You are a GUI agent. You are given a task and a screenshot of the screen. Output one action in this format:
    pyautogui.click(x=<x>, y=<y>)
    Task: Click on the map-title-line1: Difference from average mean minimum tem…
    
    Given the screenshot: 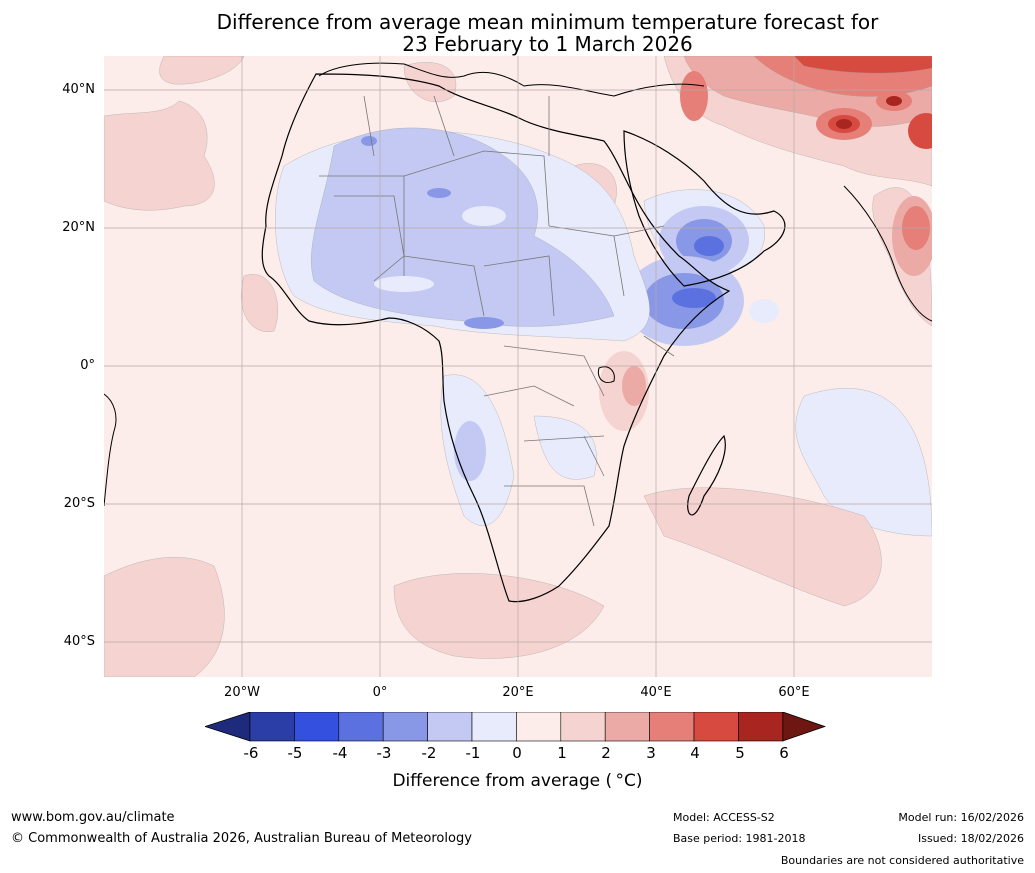 What is the action you would take?
    pyautogui.click(x=547, y=22)
    